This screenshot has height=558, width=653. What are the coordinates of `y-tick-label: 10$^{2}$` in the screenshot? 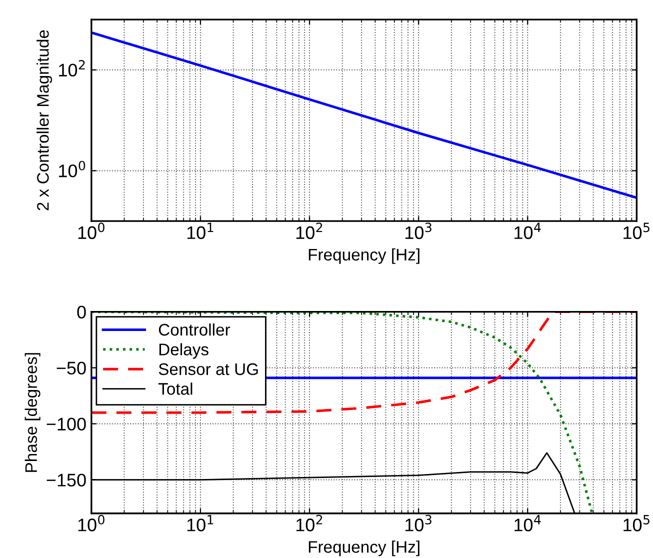 It's located at (72, 68).